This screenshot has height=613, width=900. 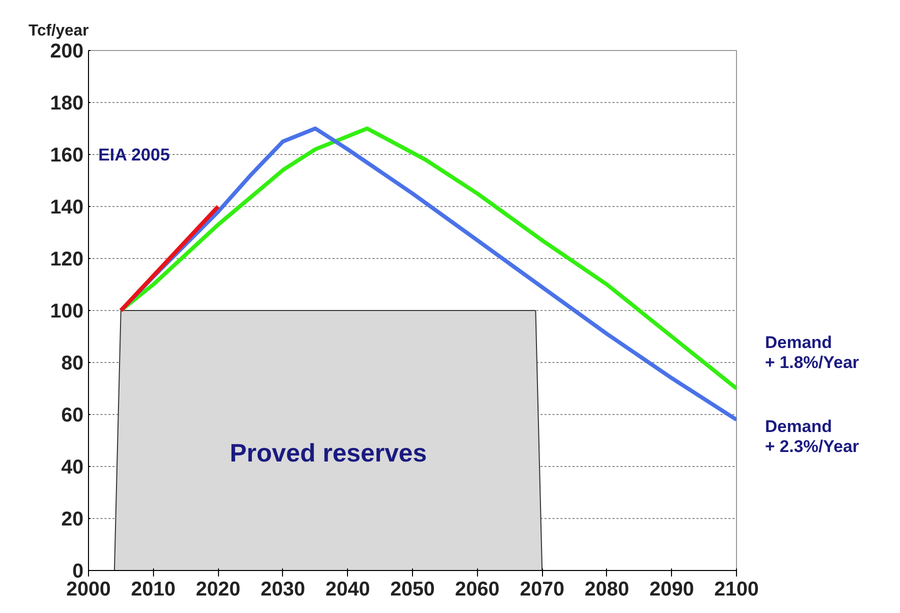 I want to click on y-tick-label: 100, so click(x=67, y=311).